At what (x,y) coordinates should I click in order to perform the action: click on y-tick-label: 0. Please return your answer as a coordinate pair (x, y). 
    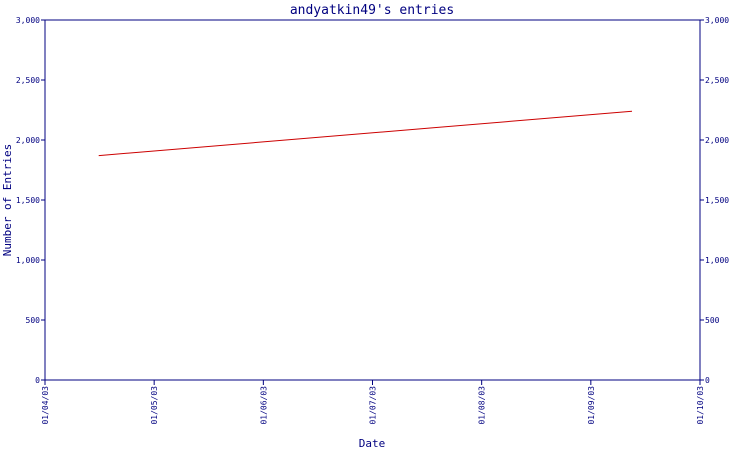
    Looking at the image, I should click on (37, 380).